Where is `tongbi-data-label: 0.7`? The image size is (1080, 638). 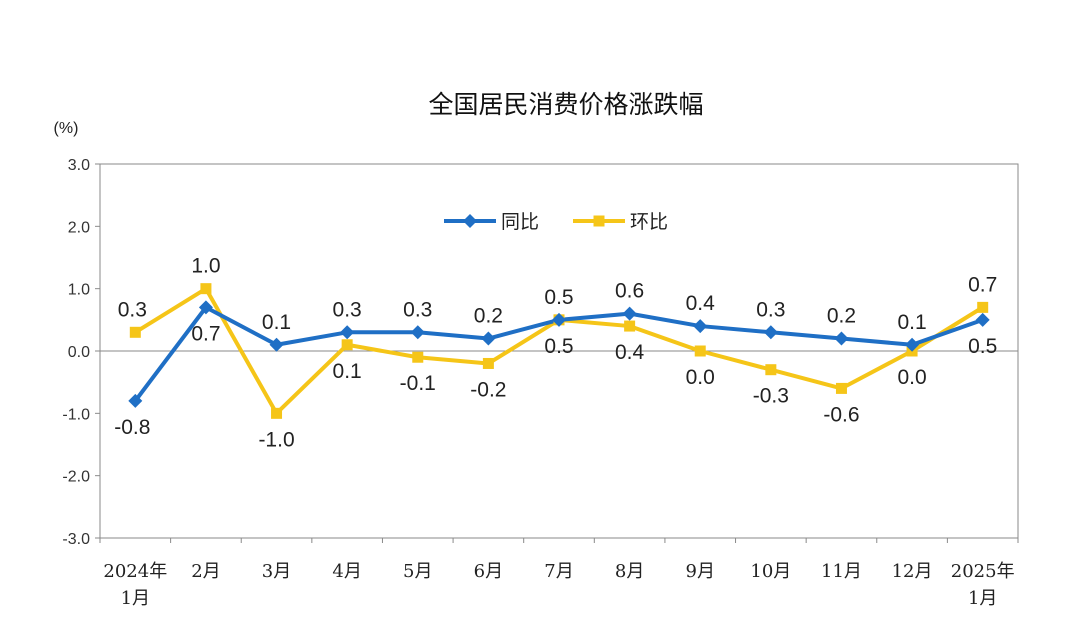
tongbi-data-label: 0.7 is located at coordinates (205, 333).